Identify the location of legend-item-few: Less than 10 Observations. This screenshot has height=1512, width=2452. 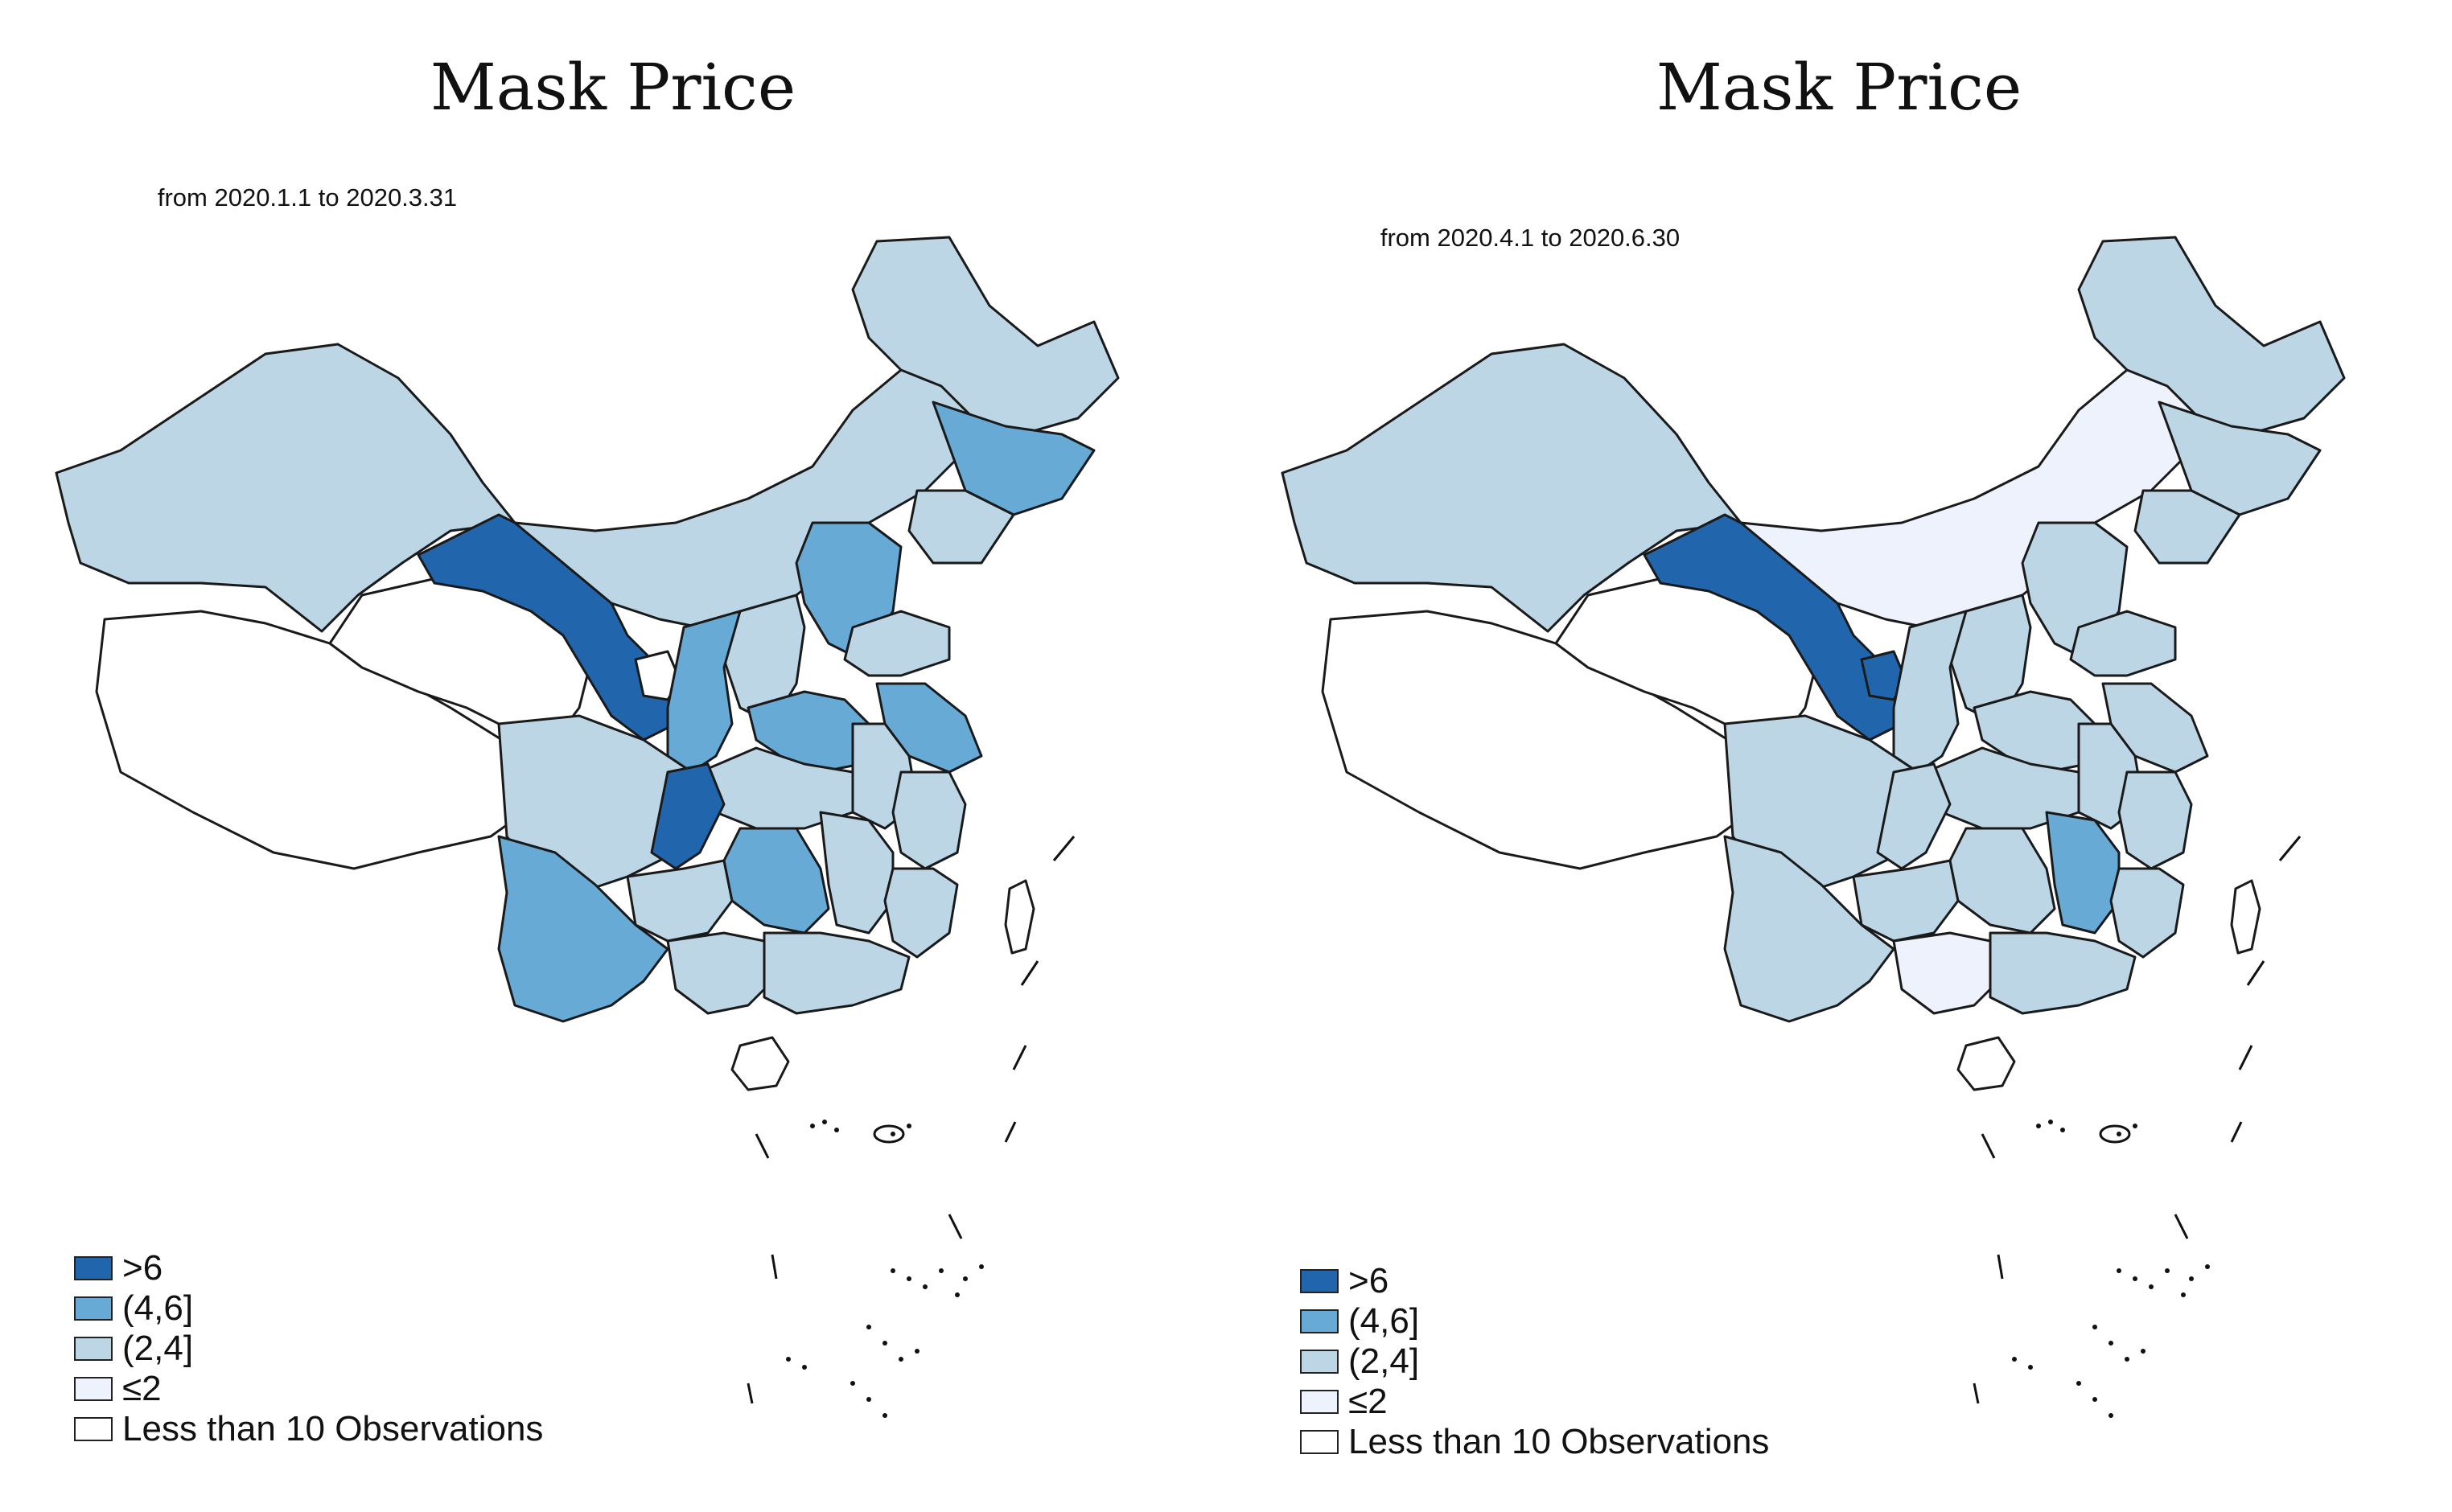
(308, 1429).